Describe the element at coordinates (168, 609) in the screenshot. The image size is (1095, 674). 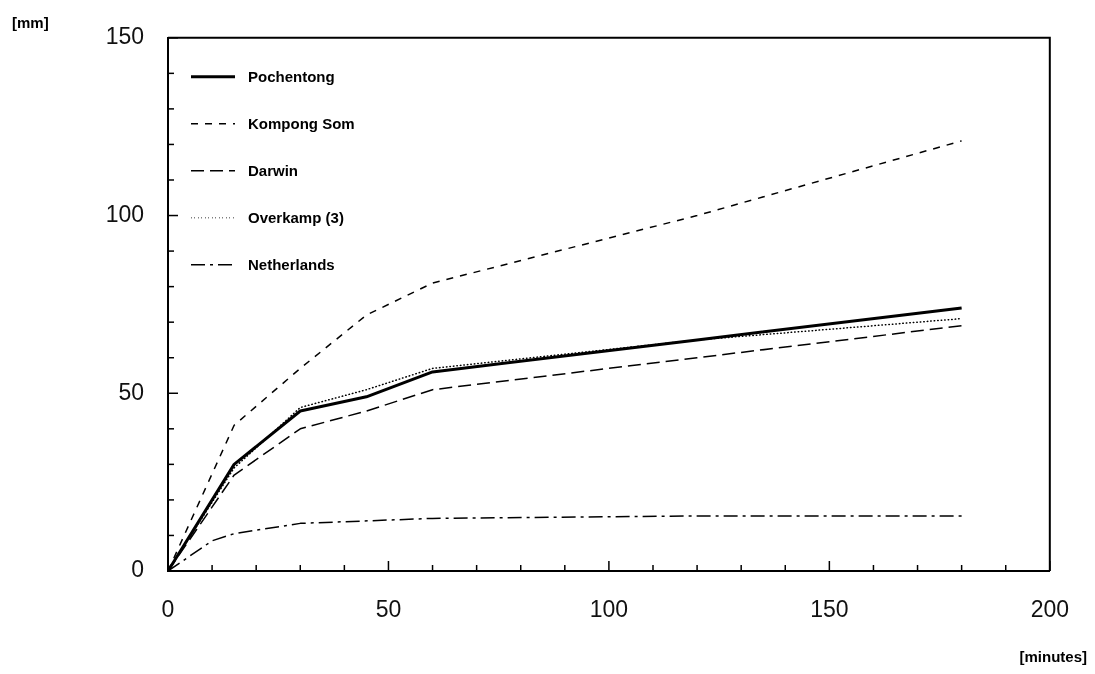
I see `x-tick-label: 0` at that location.